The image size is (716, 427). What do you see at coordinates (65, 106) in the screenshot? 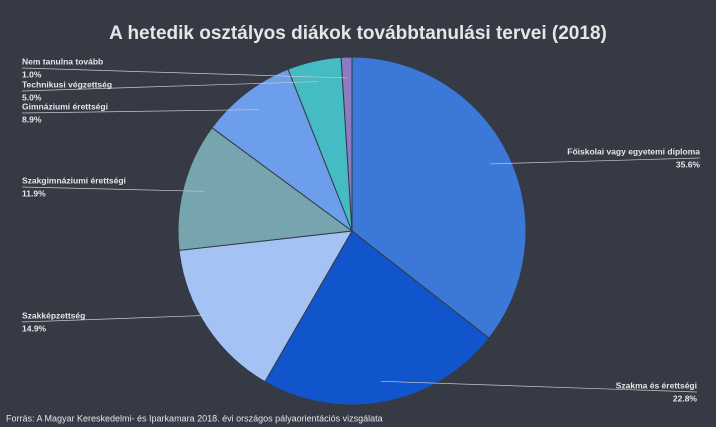
I see `slice-label: Gimnáziumi érettségi` at bounding box center [65, 106].